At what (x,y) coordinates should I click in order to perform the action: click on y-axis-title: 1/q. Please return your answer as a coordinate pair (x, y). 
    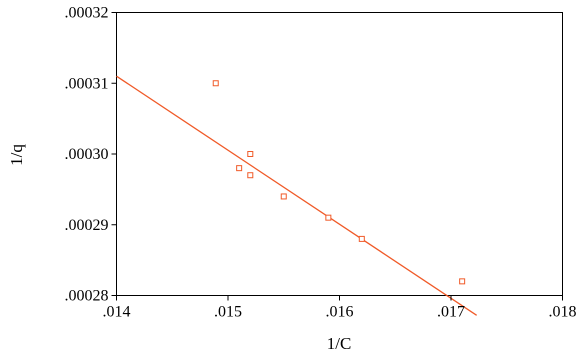
    Looking at the image, I should click on (16, 155).